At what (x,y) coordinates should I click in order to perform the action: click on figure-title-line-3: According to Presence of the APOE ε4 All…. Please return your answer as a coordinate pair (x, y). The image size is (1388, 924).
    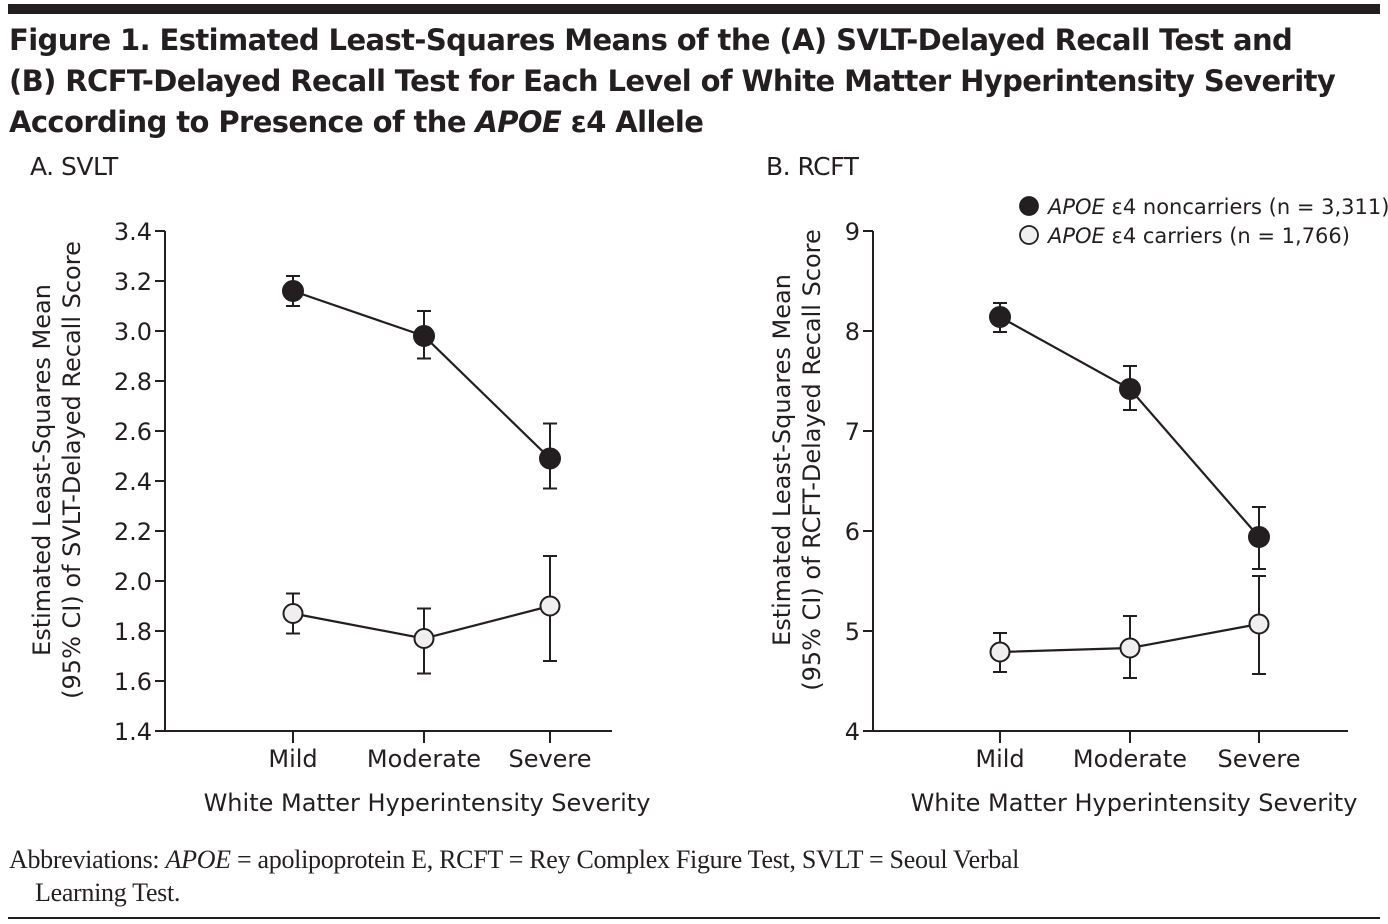
    Looking at the image, I should click on (356, 122).